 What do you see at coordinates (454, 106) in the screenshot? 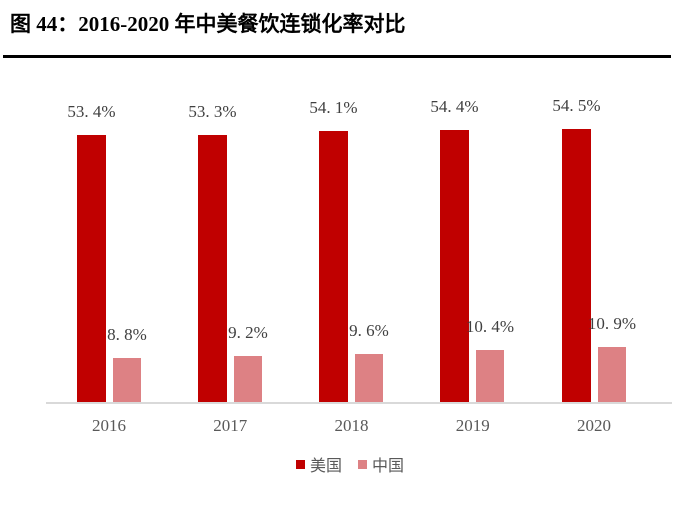
I see `us-bar-label-2019: 54. 4%` at bounding box center [454, 106].